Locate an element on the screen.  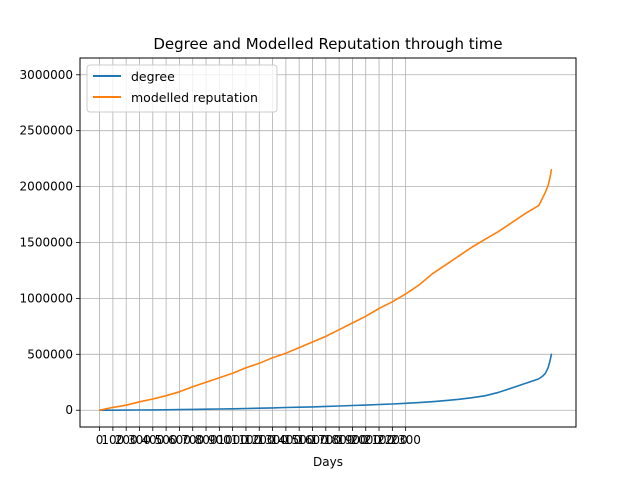
x-tick-label: 900 is located at coordinates (219, 440).